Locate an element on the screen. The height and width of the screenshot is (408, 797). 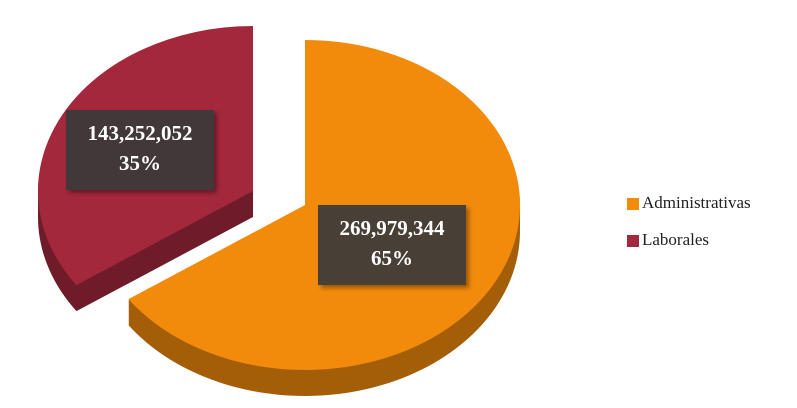
data-label-percent: 35% is located at coordinates (140, 163).